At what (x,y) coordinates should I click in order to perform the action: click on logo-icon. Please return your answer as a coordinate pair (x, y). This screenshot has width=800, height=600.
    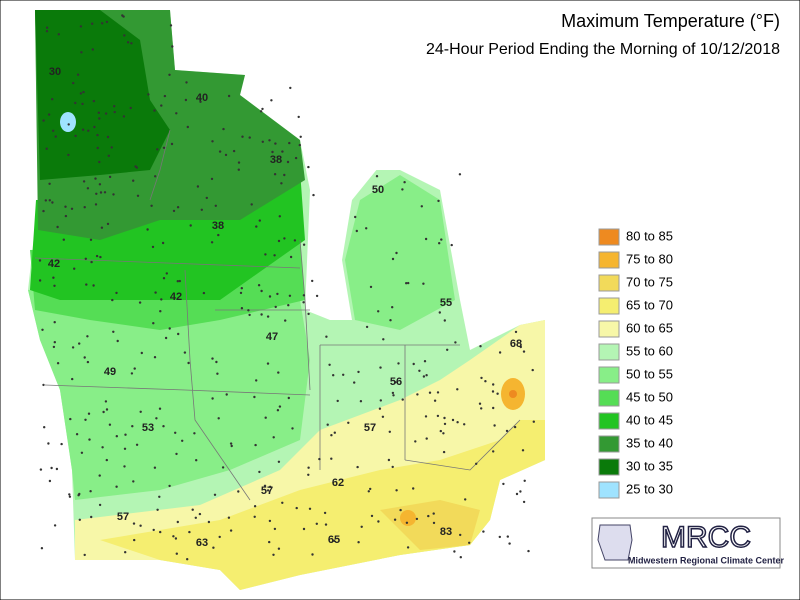
    Looking at the image, I should click on (615, 542).